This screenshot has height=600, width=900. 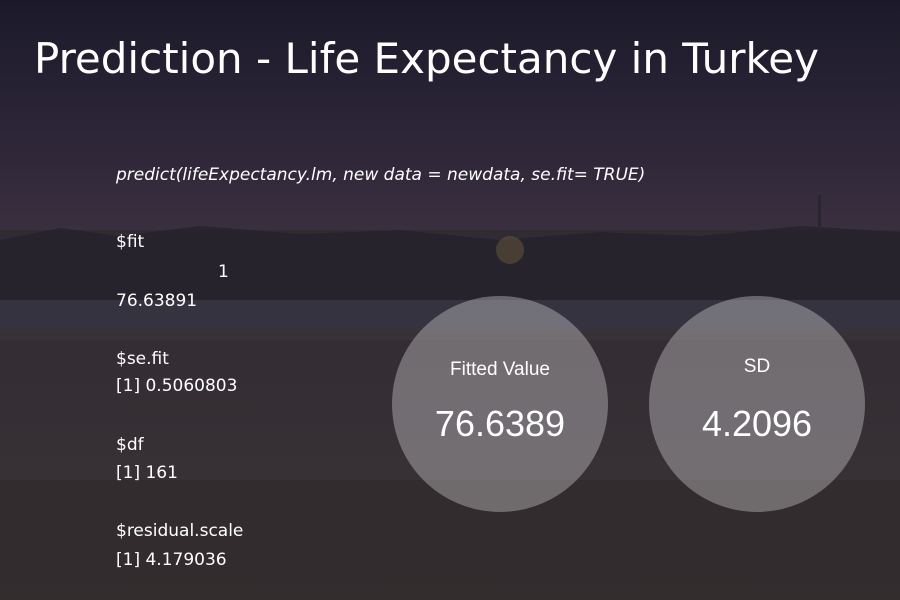 I want to click on sd-circle: SD 4.2096, so click(x=757, y=404).